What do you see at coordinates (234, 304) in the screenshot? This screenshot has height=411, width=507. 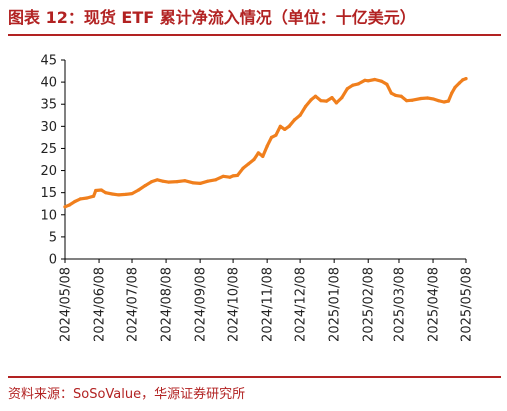 I see `x-tick-label: 2024/10/08` at bounding box center [234, 304].